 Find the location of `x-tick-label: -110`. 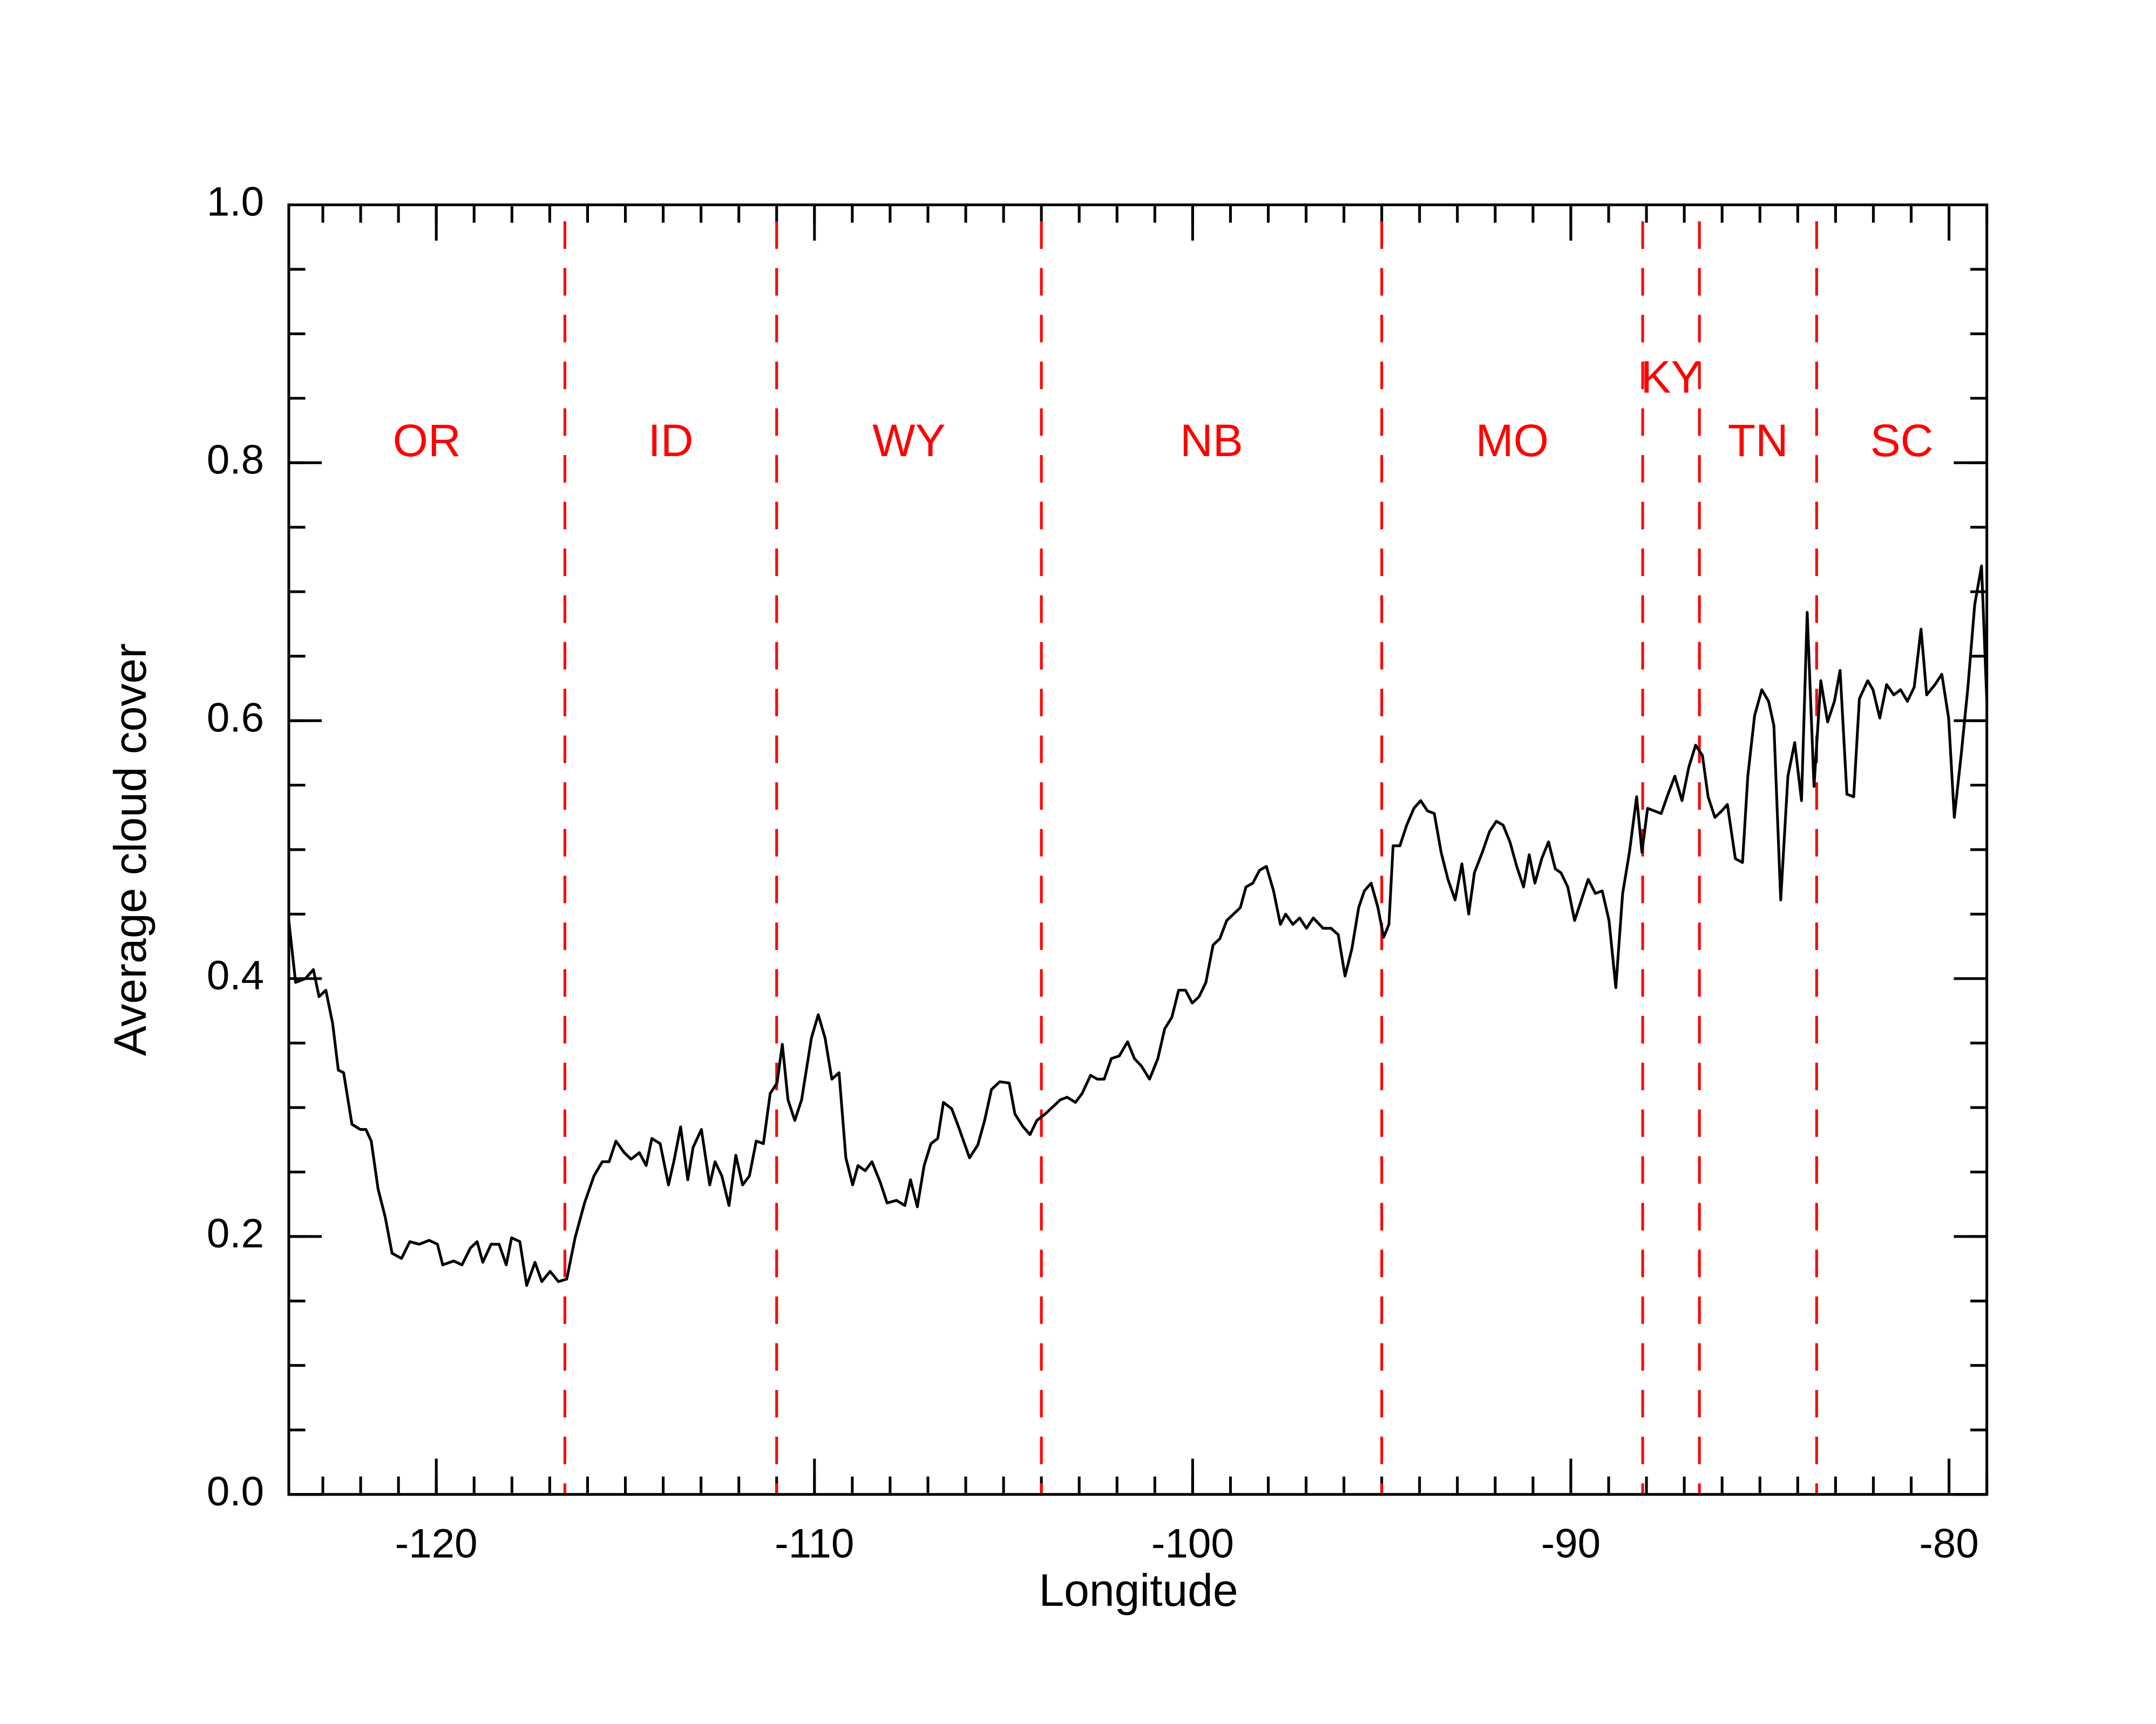

x-tick-label: -110 is located at coordinates (814, 1544).